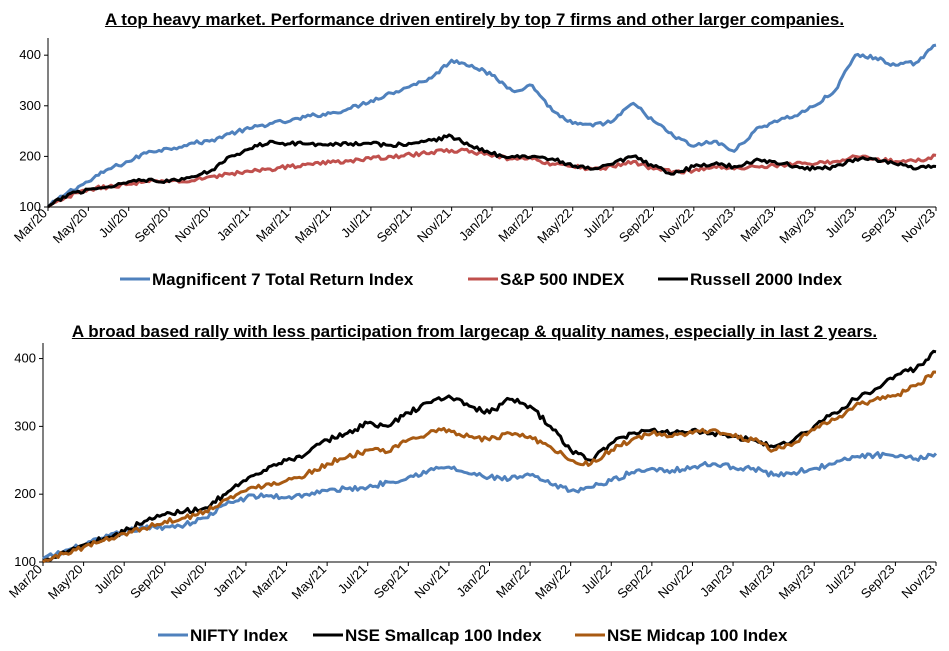 The image size is (949, 651). Describe the element at coordinates (443, 635) in the screenshot. I see `legend-label-nse-smallcap-100-index: NSE Smallcap 100 Index` at that location.